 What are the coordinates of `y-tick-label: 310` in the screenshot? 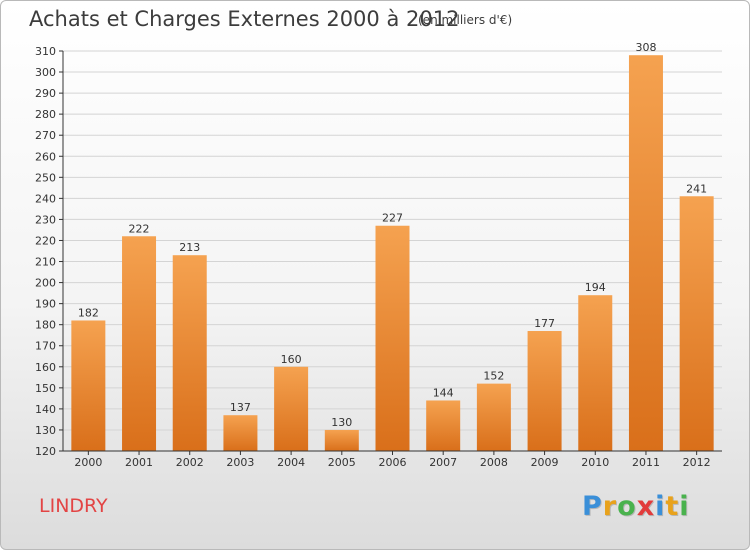 It's located at (45, 51).